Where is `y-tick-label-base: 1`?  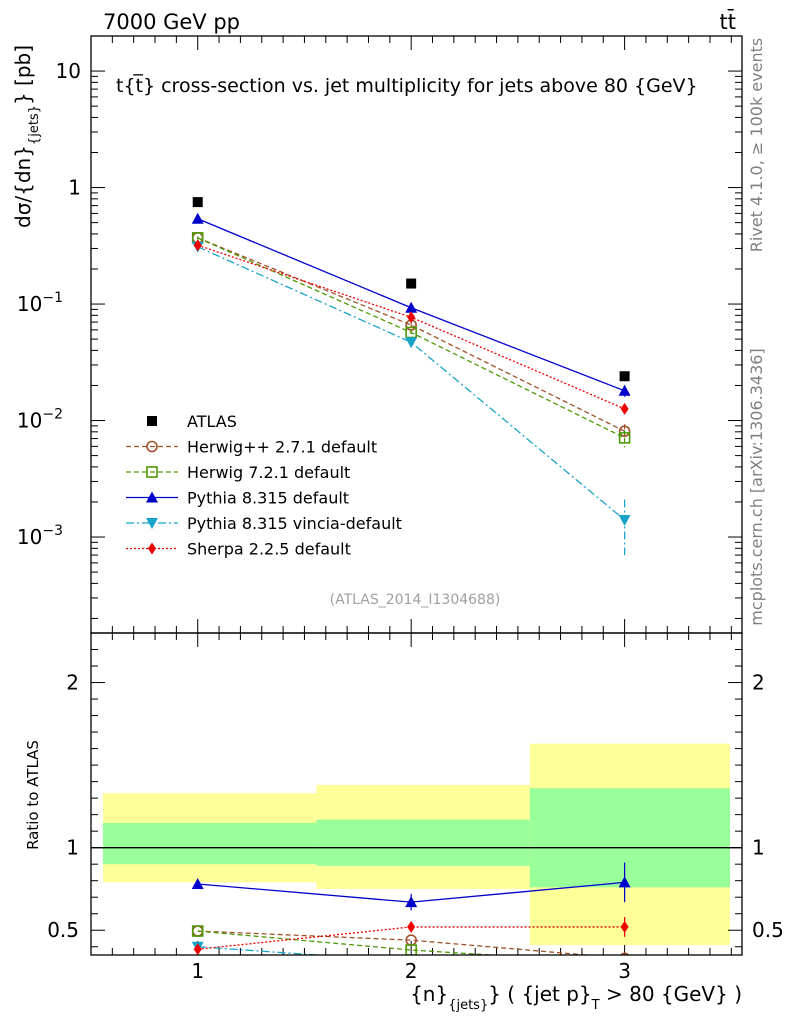
y-tick-label-base: 1 is located at coordinates (74, 188).